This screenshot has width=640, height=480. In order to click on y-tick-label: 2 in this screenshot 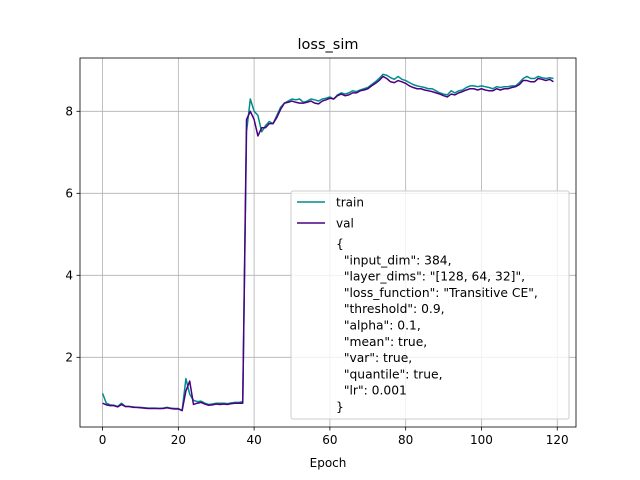, I will do `click(69, 358)`.